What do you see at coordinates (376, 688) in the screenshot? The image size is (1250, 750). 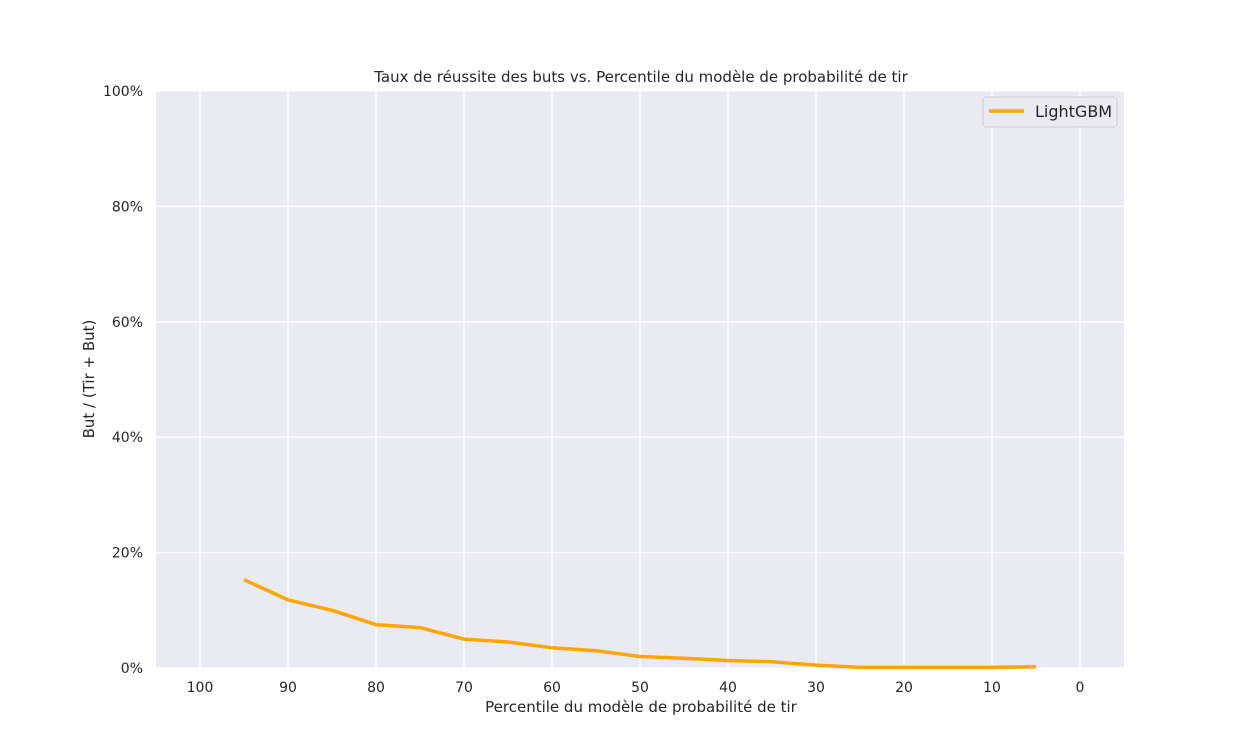 I see `x-tick-label: 80` at bounding box center [376, 688].